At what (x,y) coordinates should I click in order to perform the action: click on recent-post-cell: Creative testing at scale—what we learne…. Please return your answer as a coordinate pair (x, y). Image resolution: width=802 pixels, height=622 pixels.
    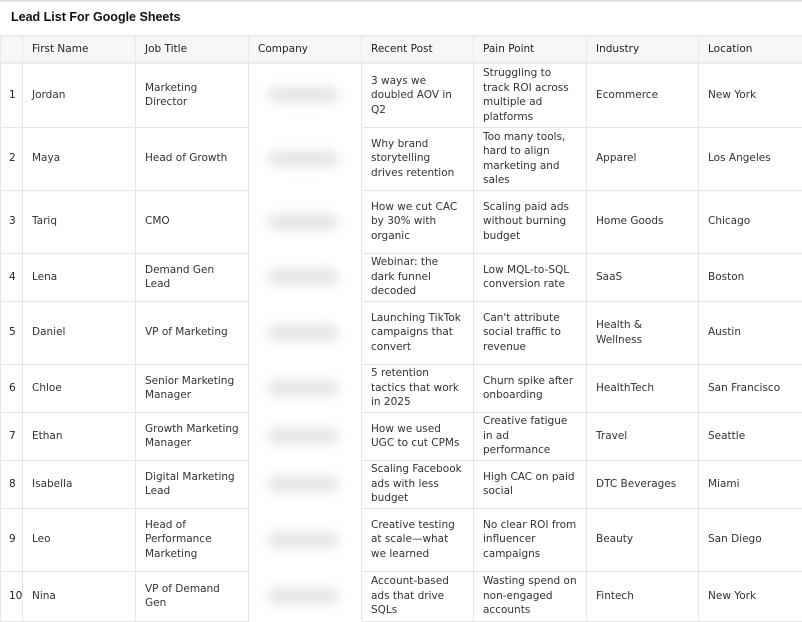
    Looking at the image, I should click on (418, 539).